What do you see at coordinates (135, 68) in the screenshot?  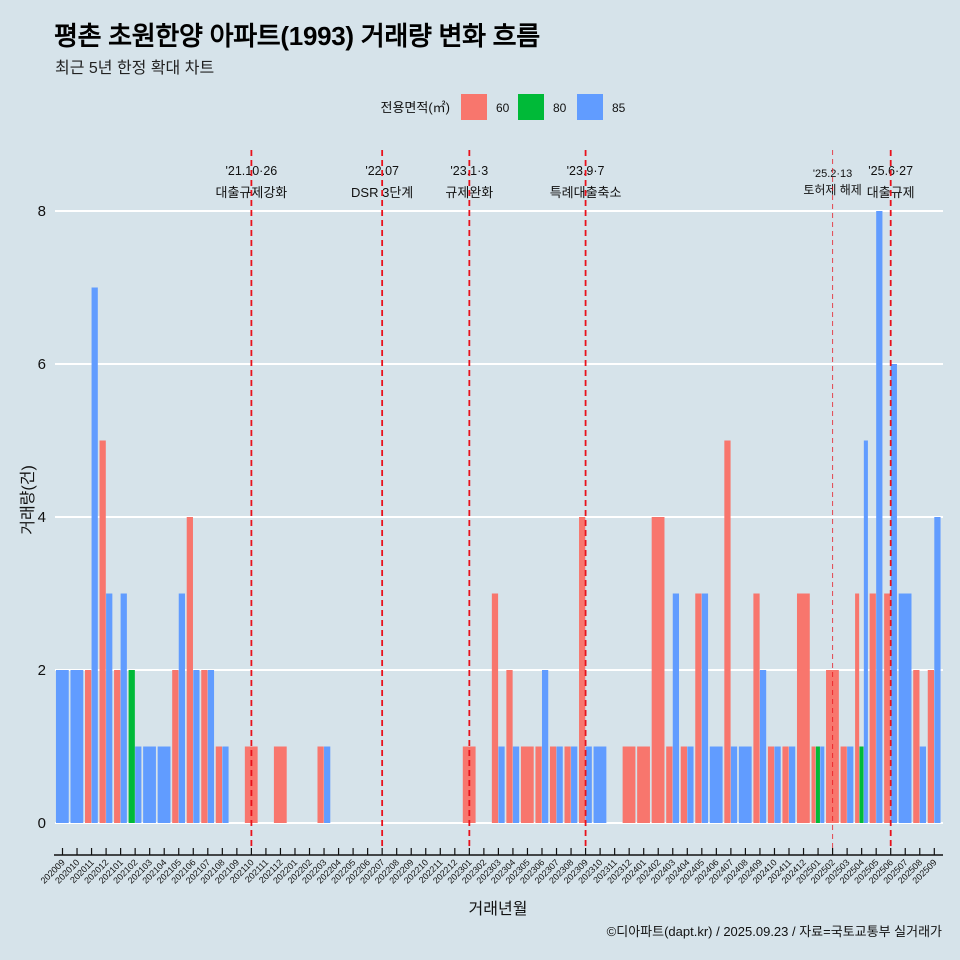 I see `chart-subtitle: 최근 5년 한정 확대 차트` at bounding box center [135, 68].